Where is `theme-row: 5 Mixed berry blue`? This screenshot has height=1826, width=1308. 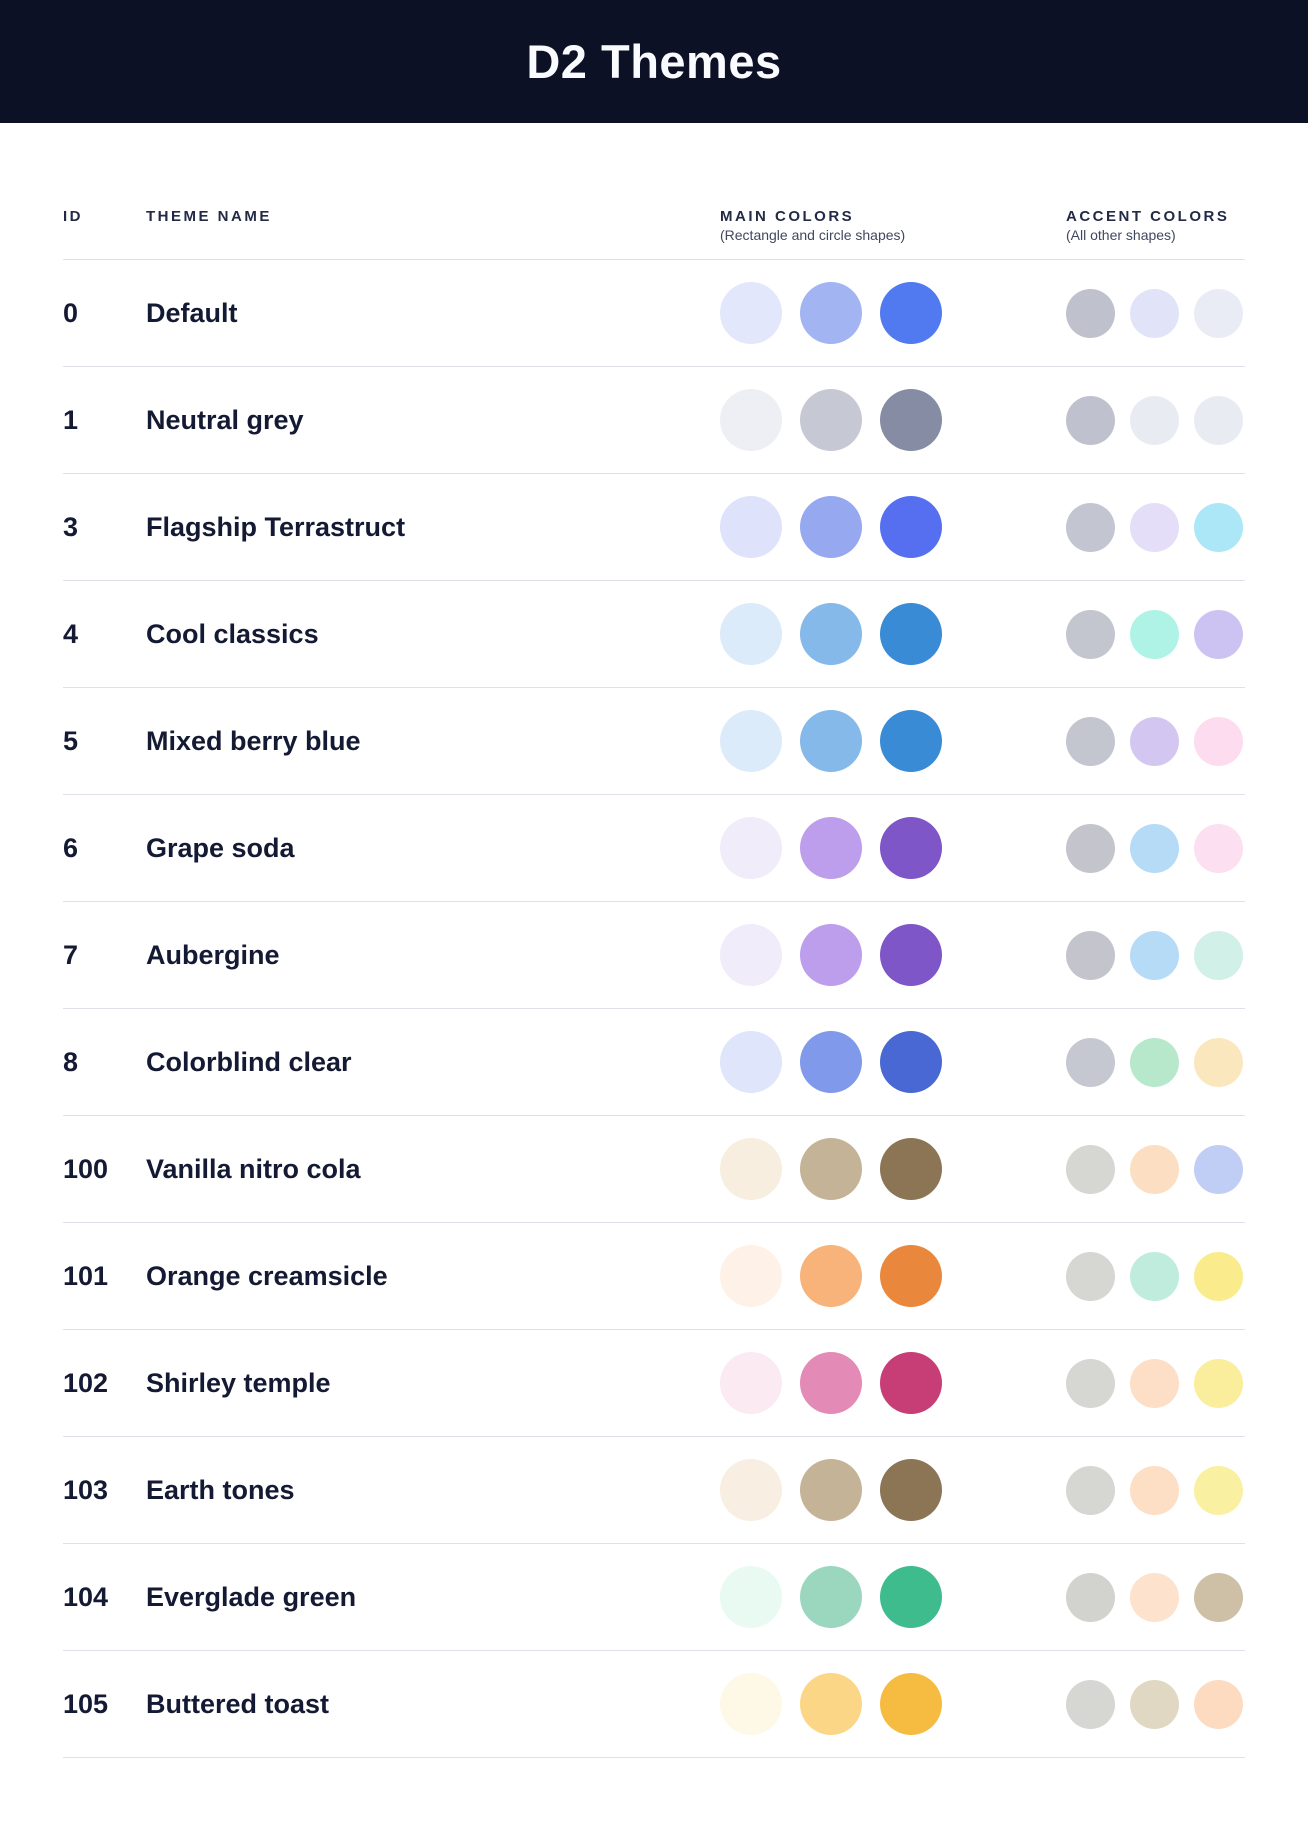 theme-row: 5 Mixed berry blue is located at coordinates (654, 740).